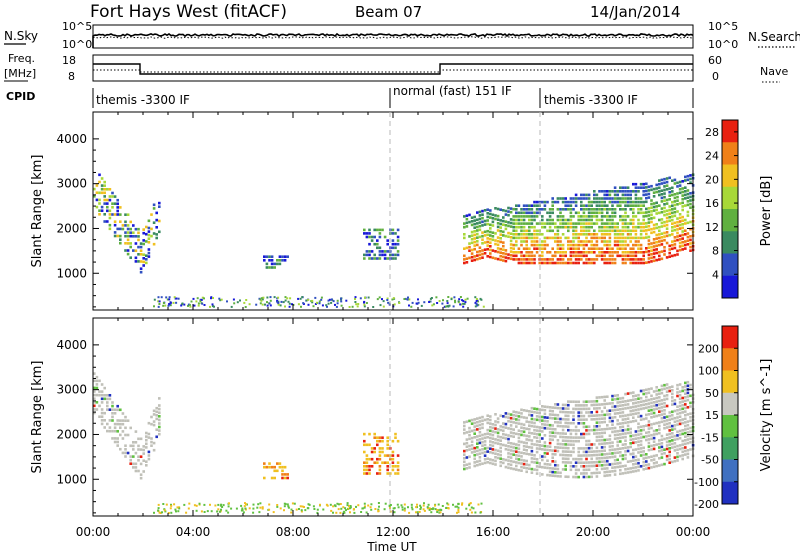 The width and height of the screenshot is (800, 558). Describe the element at coordinates (715, 60) in the screenshot. I see `freq-right-tick-top: 60` at that location.